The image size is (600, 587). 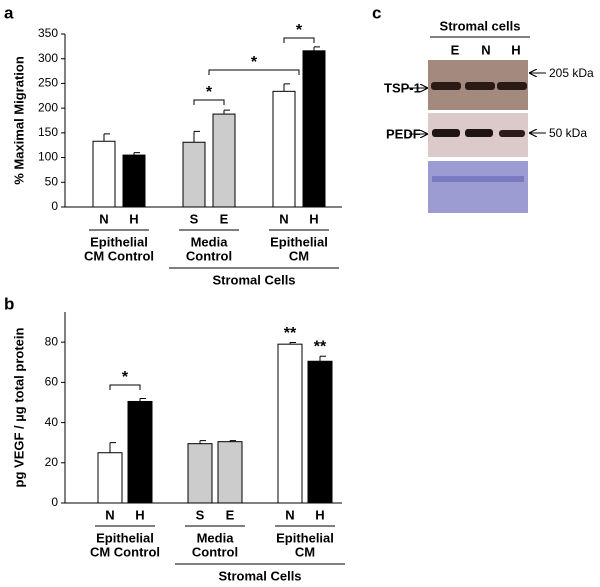 I want to click on panel-label: c, so click(x=376, y=12).